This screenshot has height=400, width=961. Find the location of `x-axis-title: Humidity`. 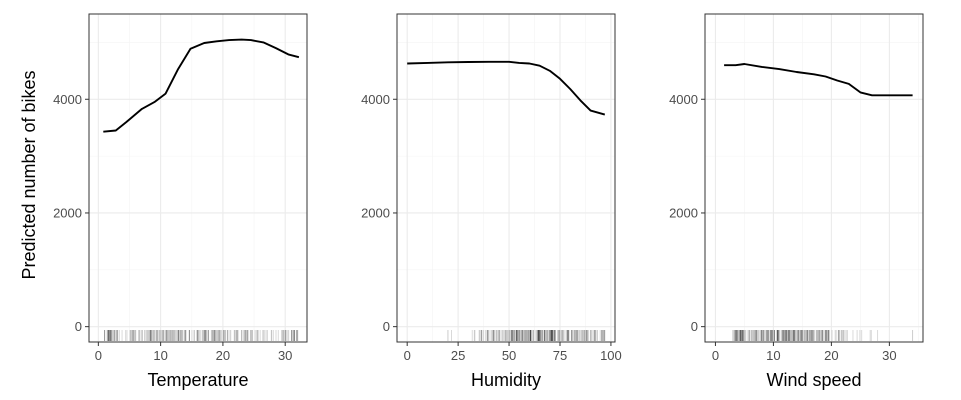

x-axis-title: Humidity is located at coordinates (506, 380).